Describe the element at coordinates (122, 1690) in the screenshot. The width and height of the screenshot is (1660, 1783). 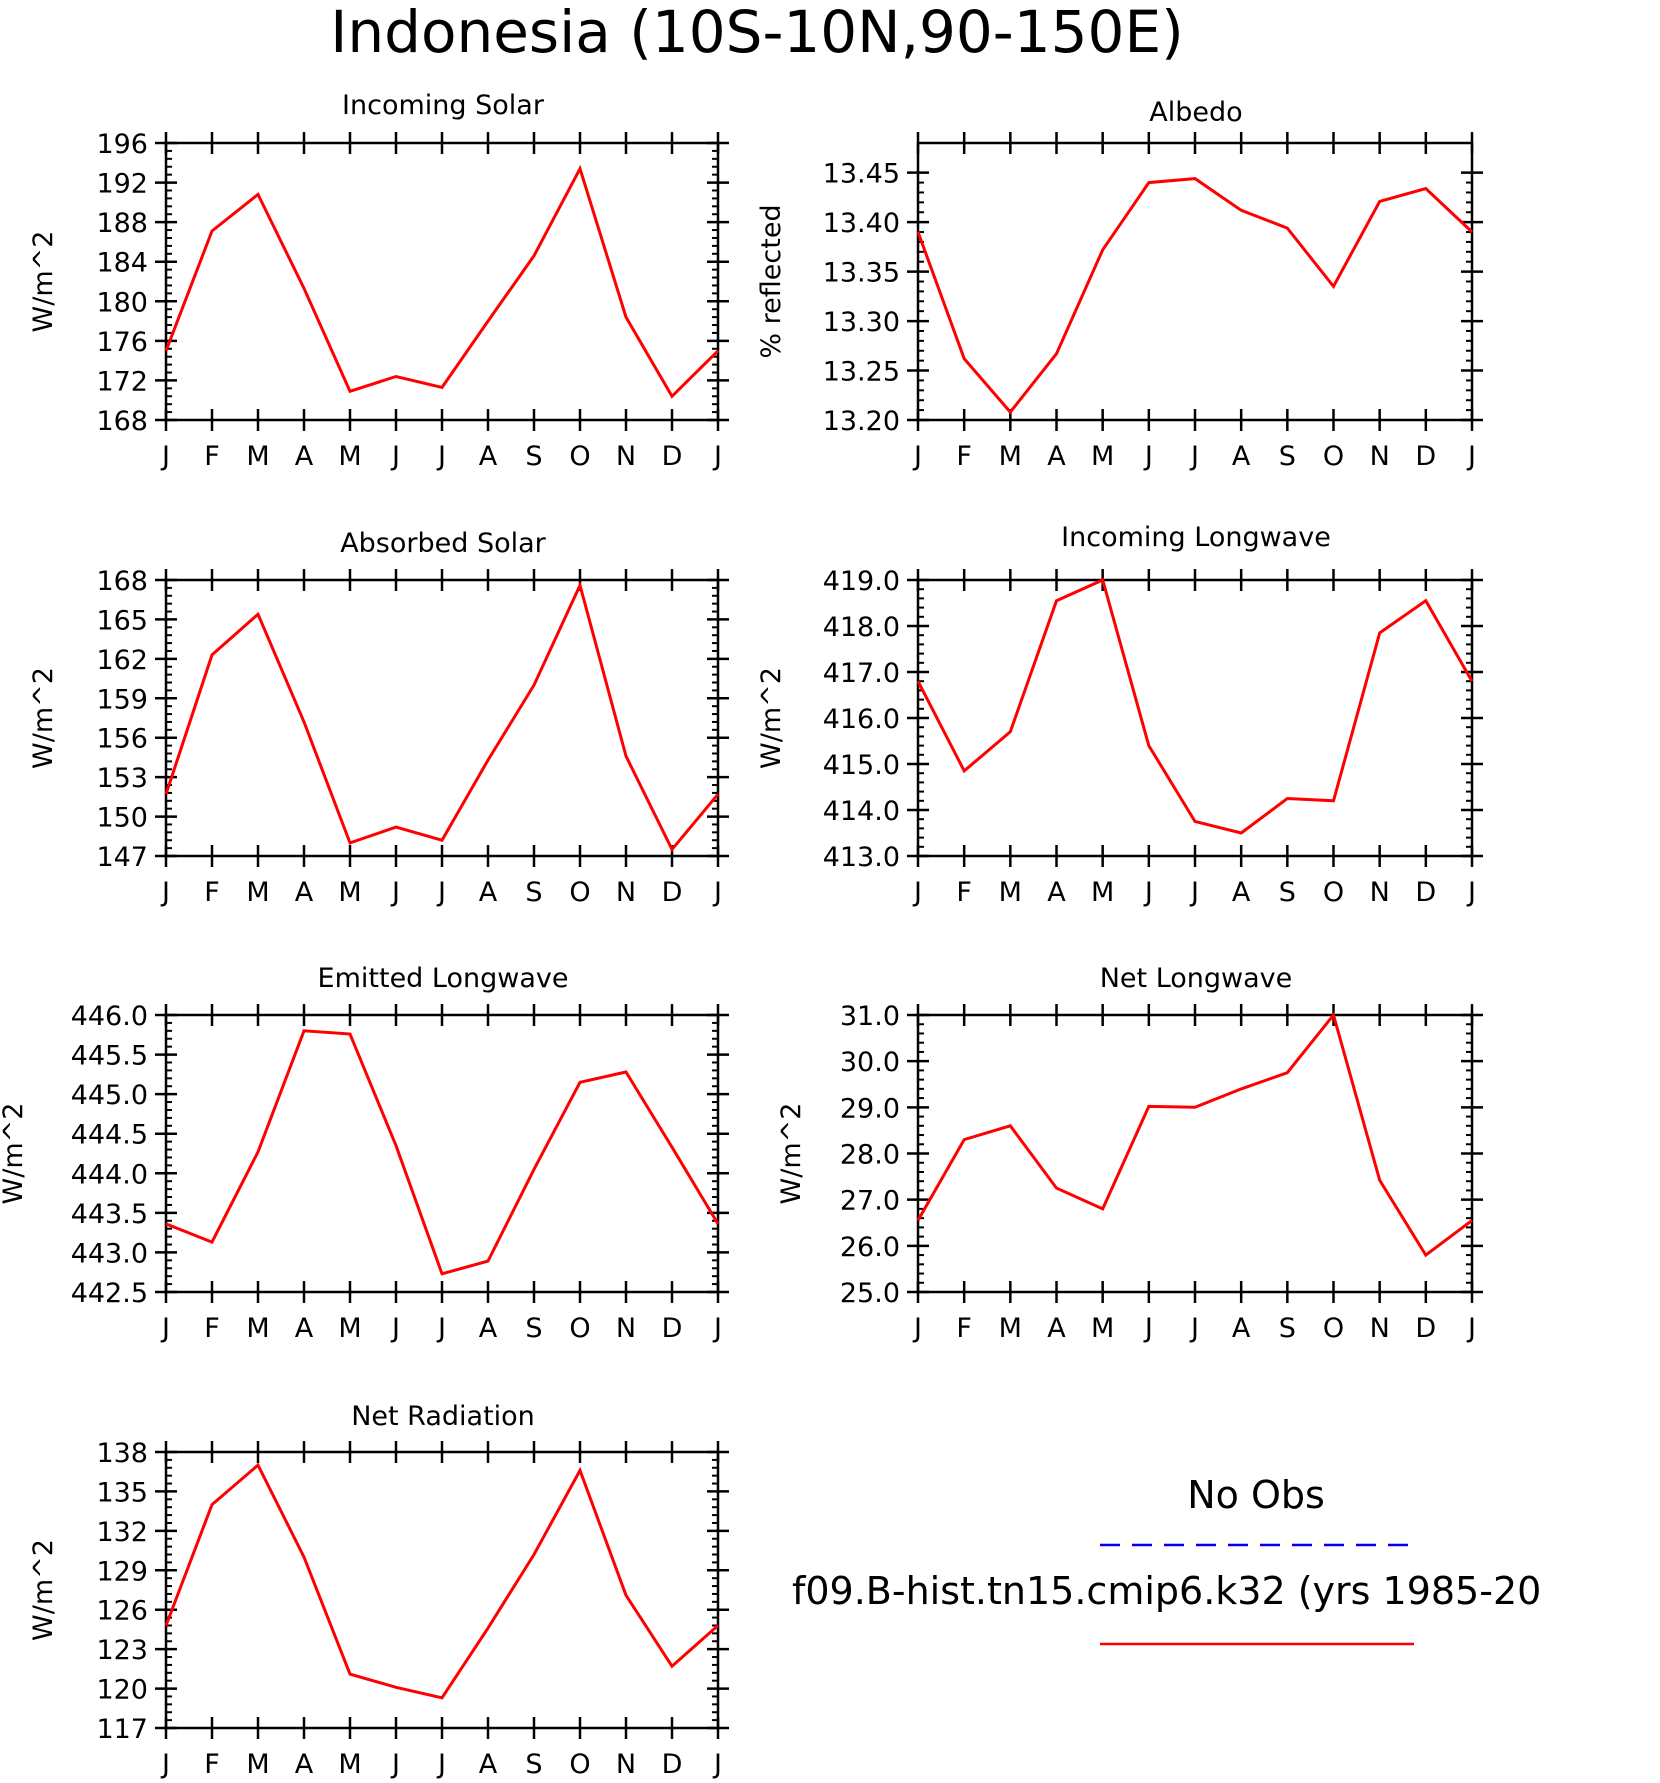
I see `y-tick-label: 120` at that location.